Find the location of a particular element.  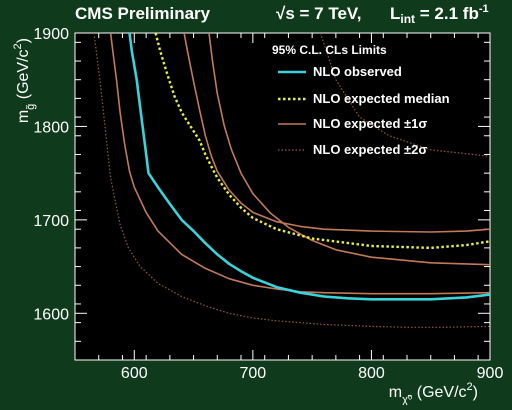

y-tick-label: 1900 is located at coordinates (51, 34).